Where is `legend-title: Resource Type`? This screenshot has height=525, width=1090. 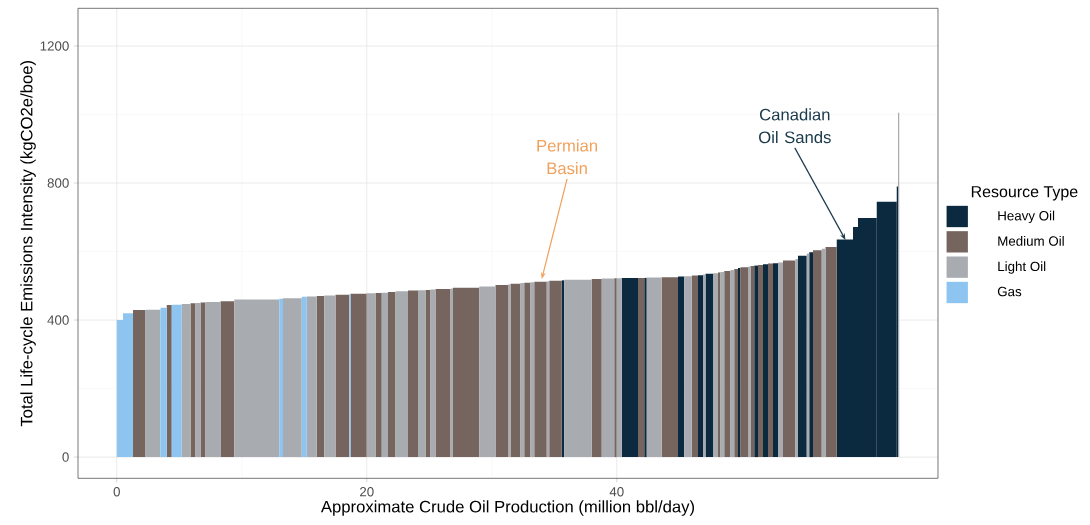
legend-title: Resource Type is located at coordinates (1024, 193).